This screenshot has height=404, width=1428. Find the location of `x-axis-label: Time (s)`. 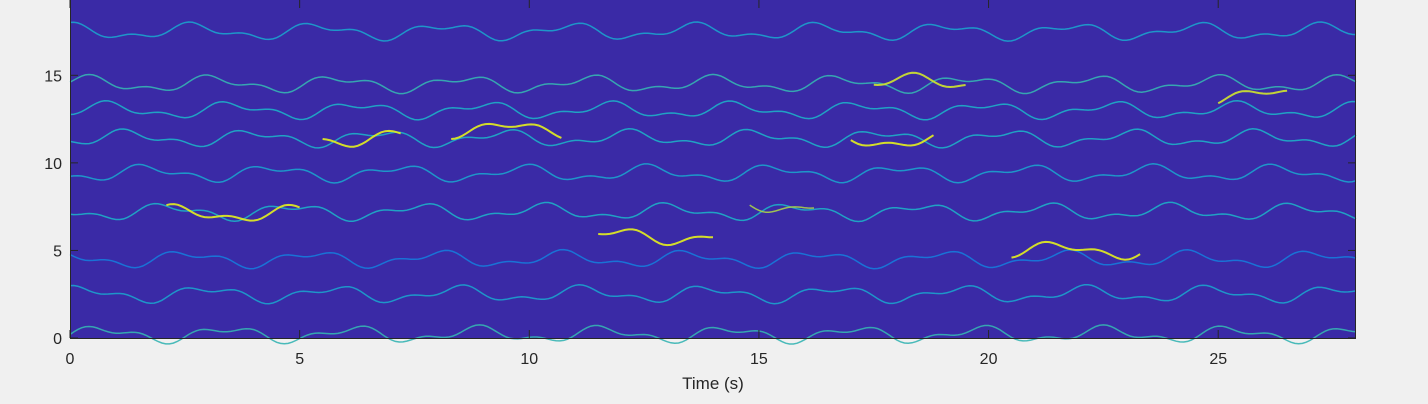

x-axis-label: Time (s) is located at coordinates (713, 383).